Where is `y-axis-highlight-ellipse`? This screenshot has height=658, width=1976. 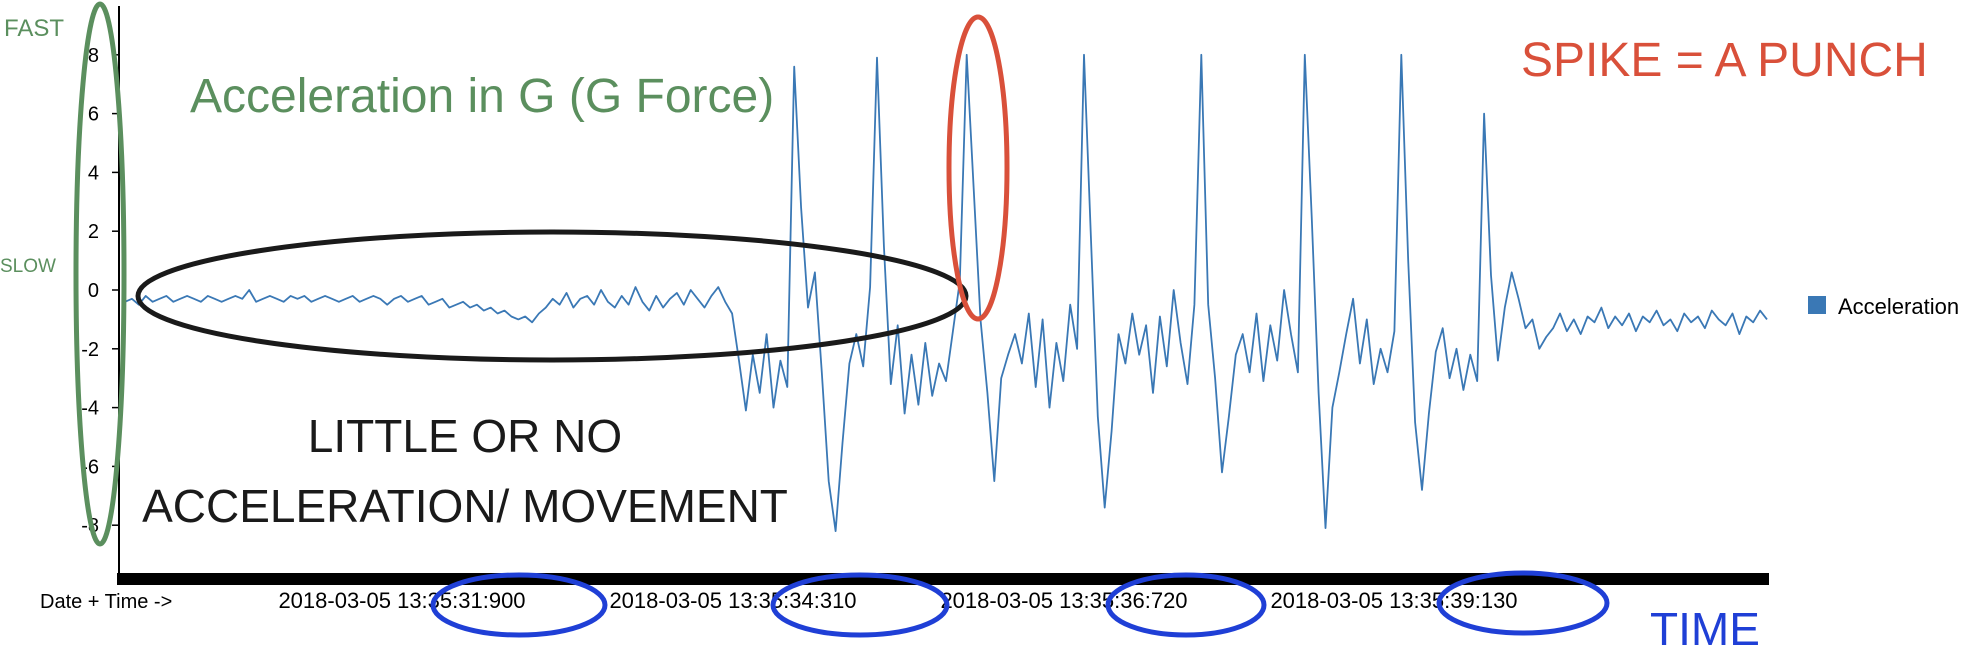 y-axis-highlight-ellipse is located at coordinates (100, 274).